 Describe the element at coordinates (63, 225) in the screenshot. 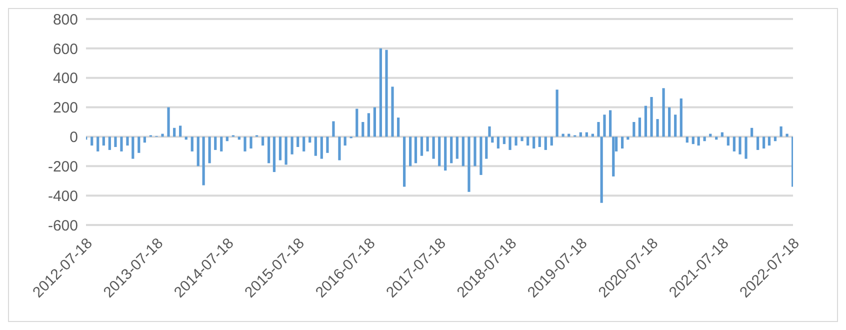

I see `y-tick-label: -600` at that location.